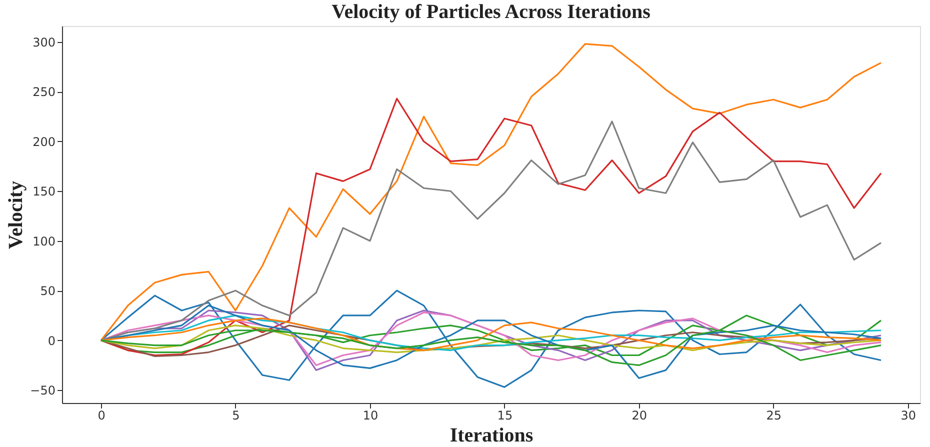 The width and height of the screenshot is (930, 447). I want to click on x-tick-label: 20, so click(640, 415).